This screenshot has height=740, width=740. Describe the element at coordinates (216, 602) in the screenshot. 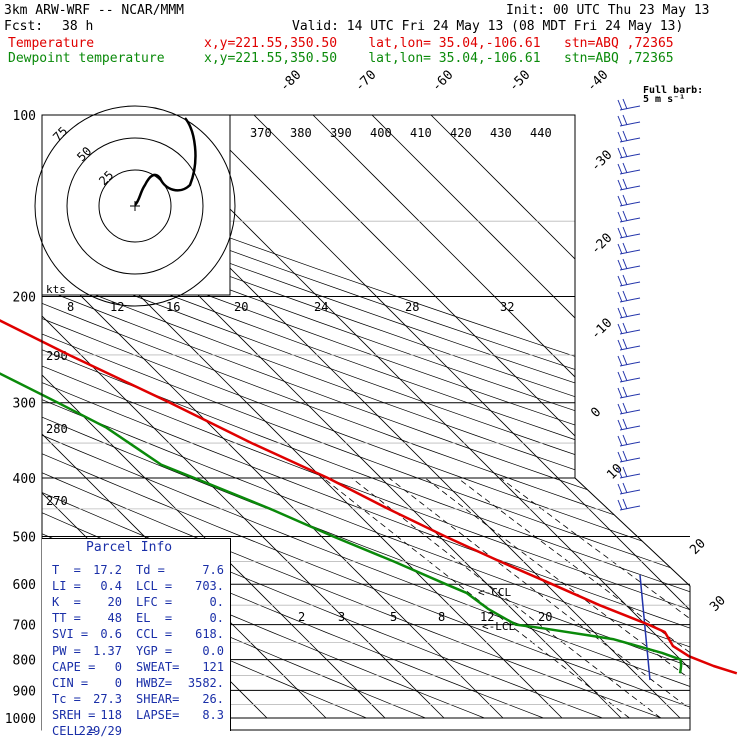

I see `parcel-info-cell: 0.` at that location.